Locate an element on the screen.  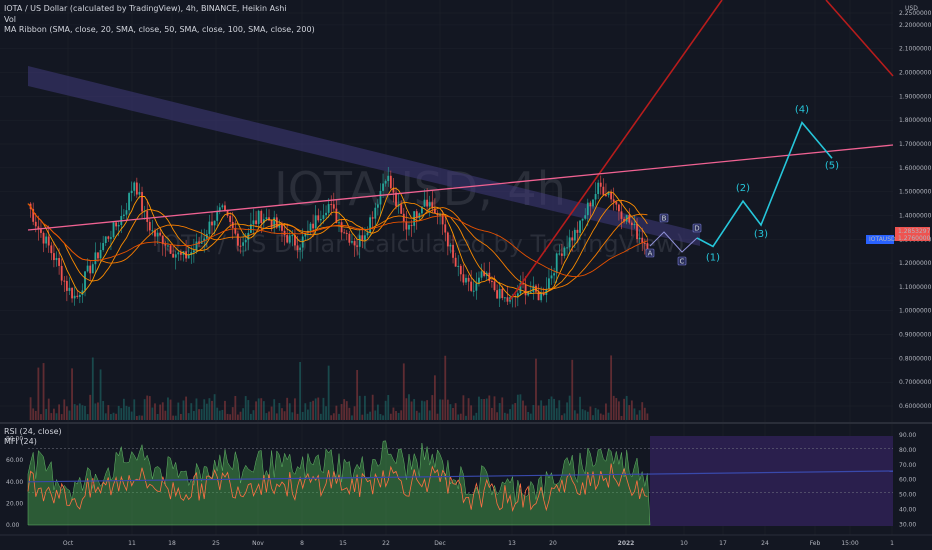
osc-right-label: 30.00 is located at coordinates (907, 524).